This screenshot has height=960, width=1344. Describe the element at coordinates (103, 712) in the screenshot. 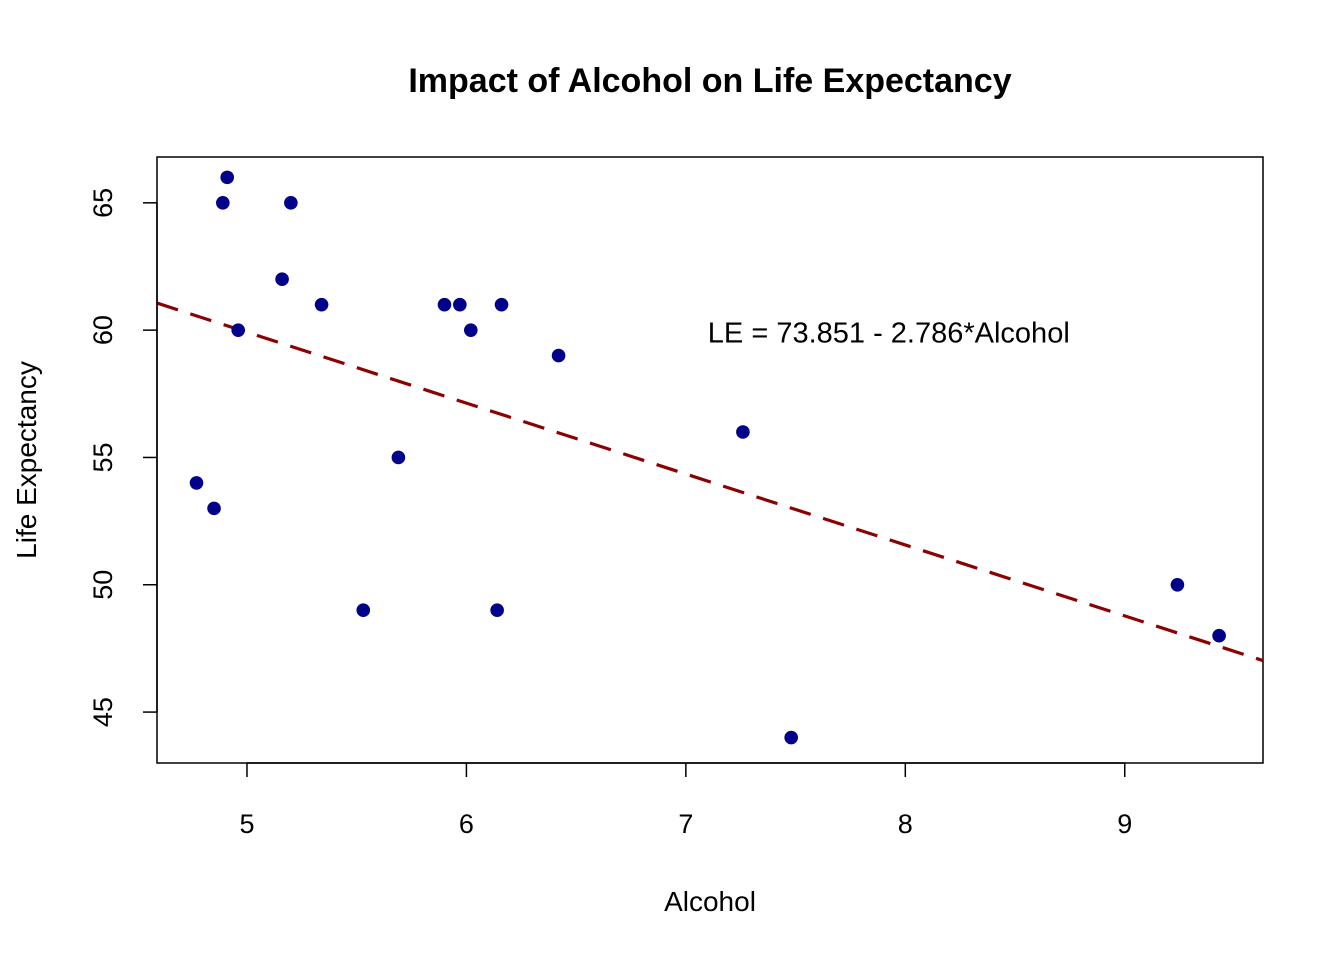

I see `y-tick-label: 45` at that location.